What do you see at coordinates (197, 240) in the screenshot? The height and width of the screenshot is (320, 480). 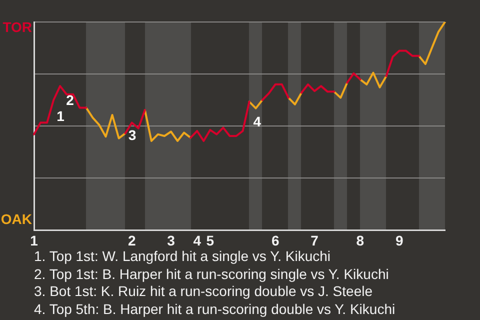 I see `x-tick-label: 4` at bounding box center [197, 240].